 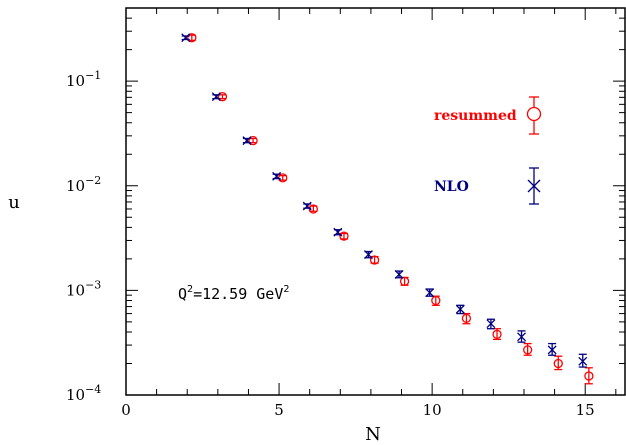 I want to click on y-tick-label: 10⁻³, so click(x=83, y=288).